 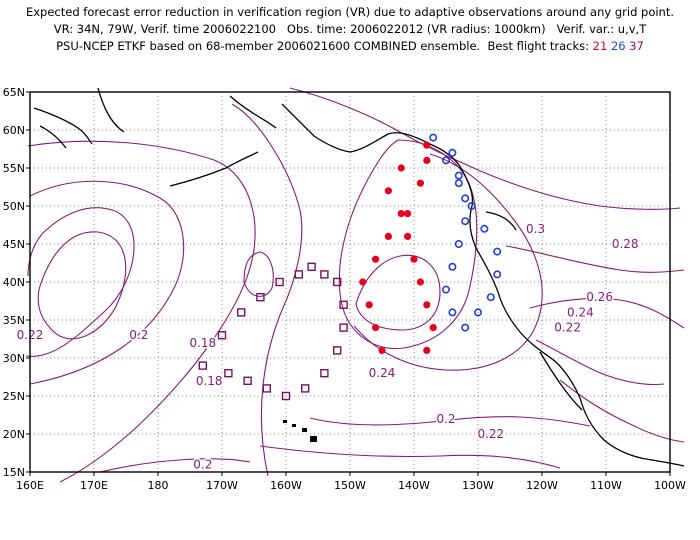 I want to click on x-tick-label: 120W, so click(x=542, y=485).